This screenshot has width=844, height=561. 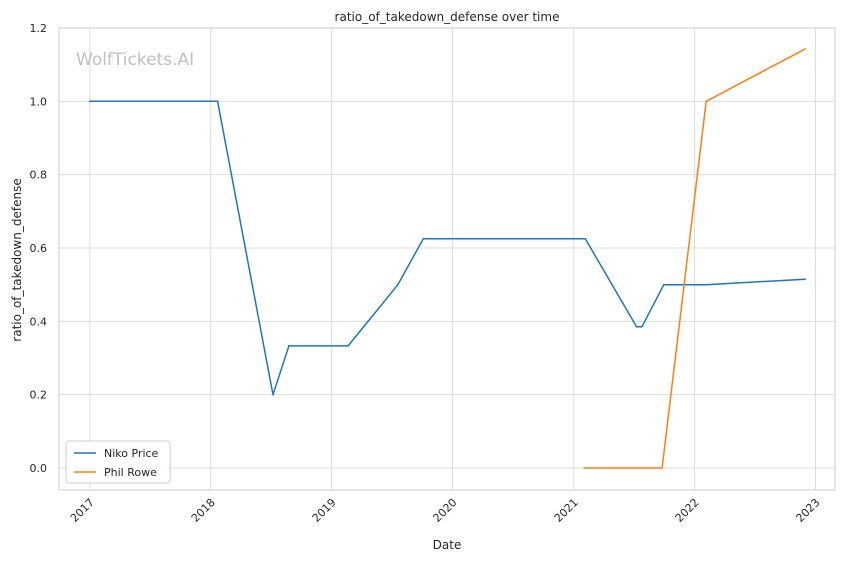 What do you see at coordinates (203, 510) in the screenshot?
I see `x-tick-label: 2018` at bounding box center [203, 510].